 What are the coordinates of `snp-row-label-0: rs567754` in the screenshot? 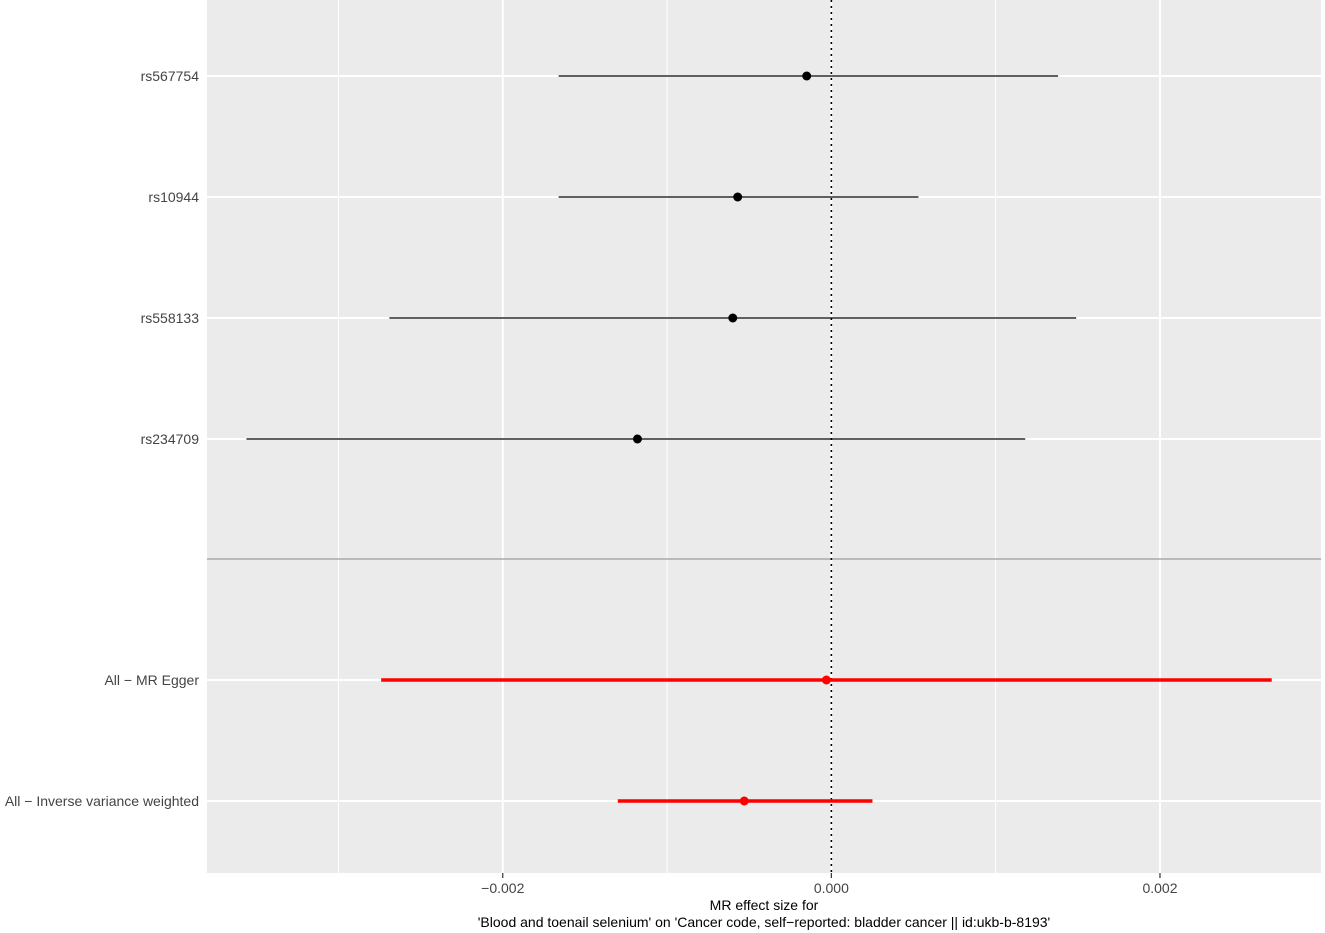 It's located at (170, 76).